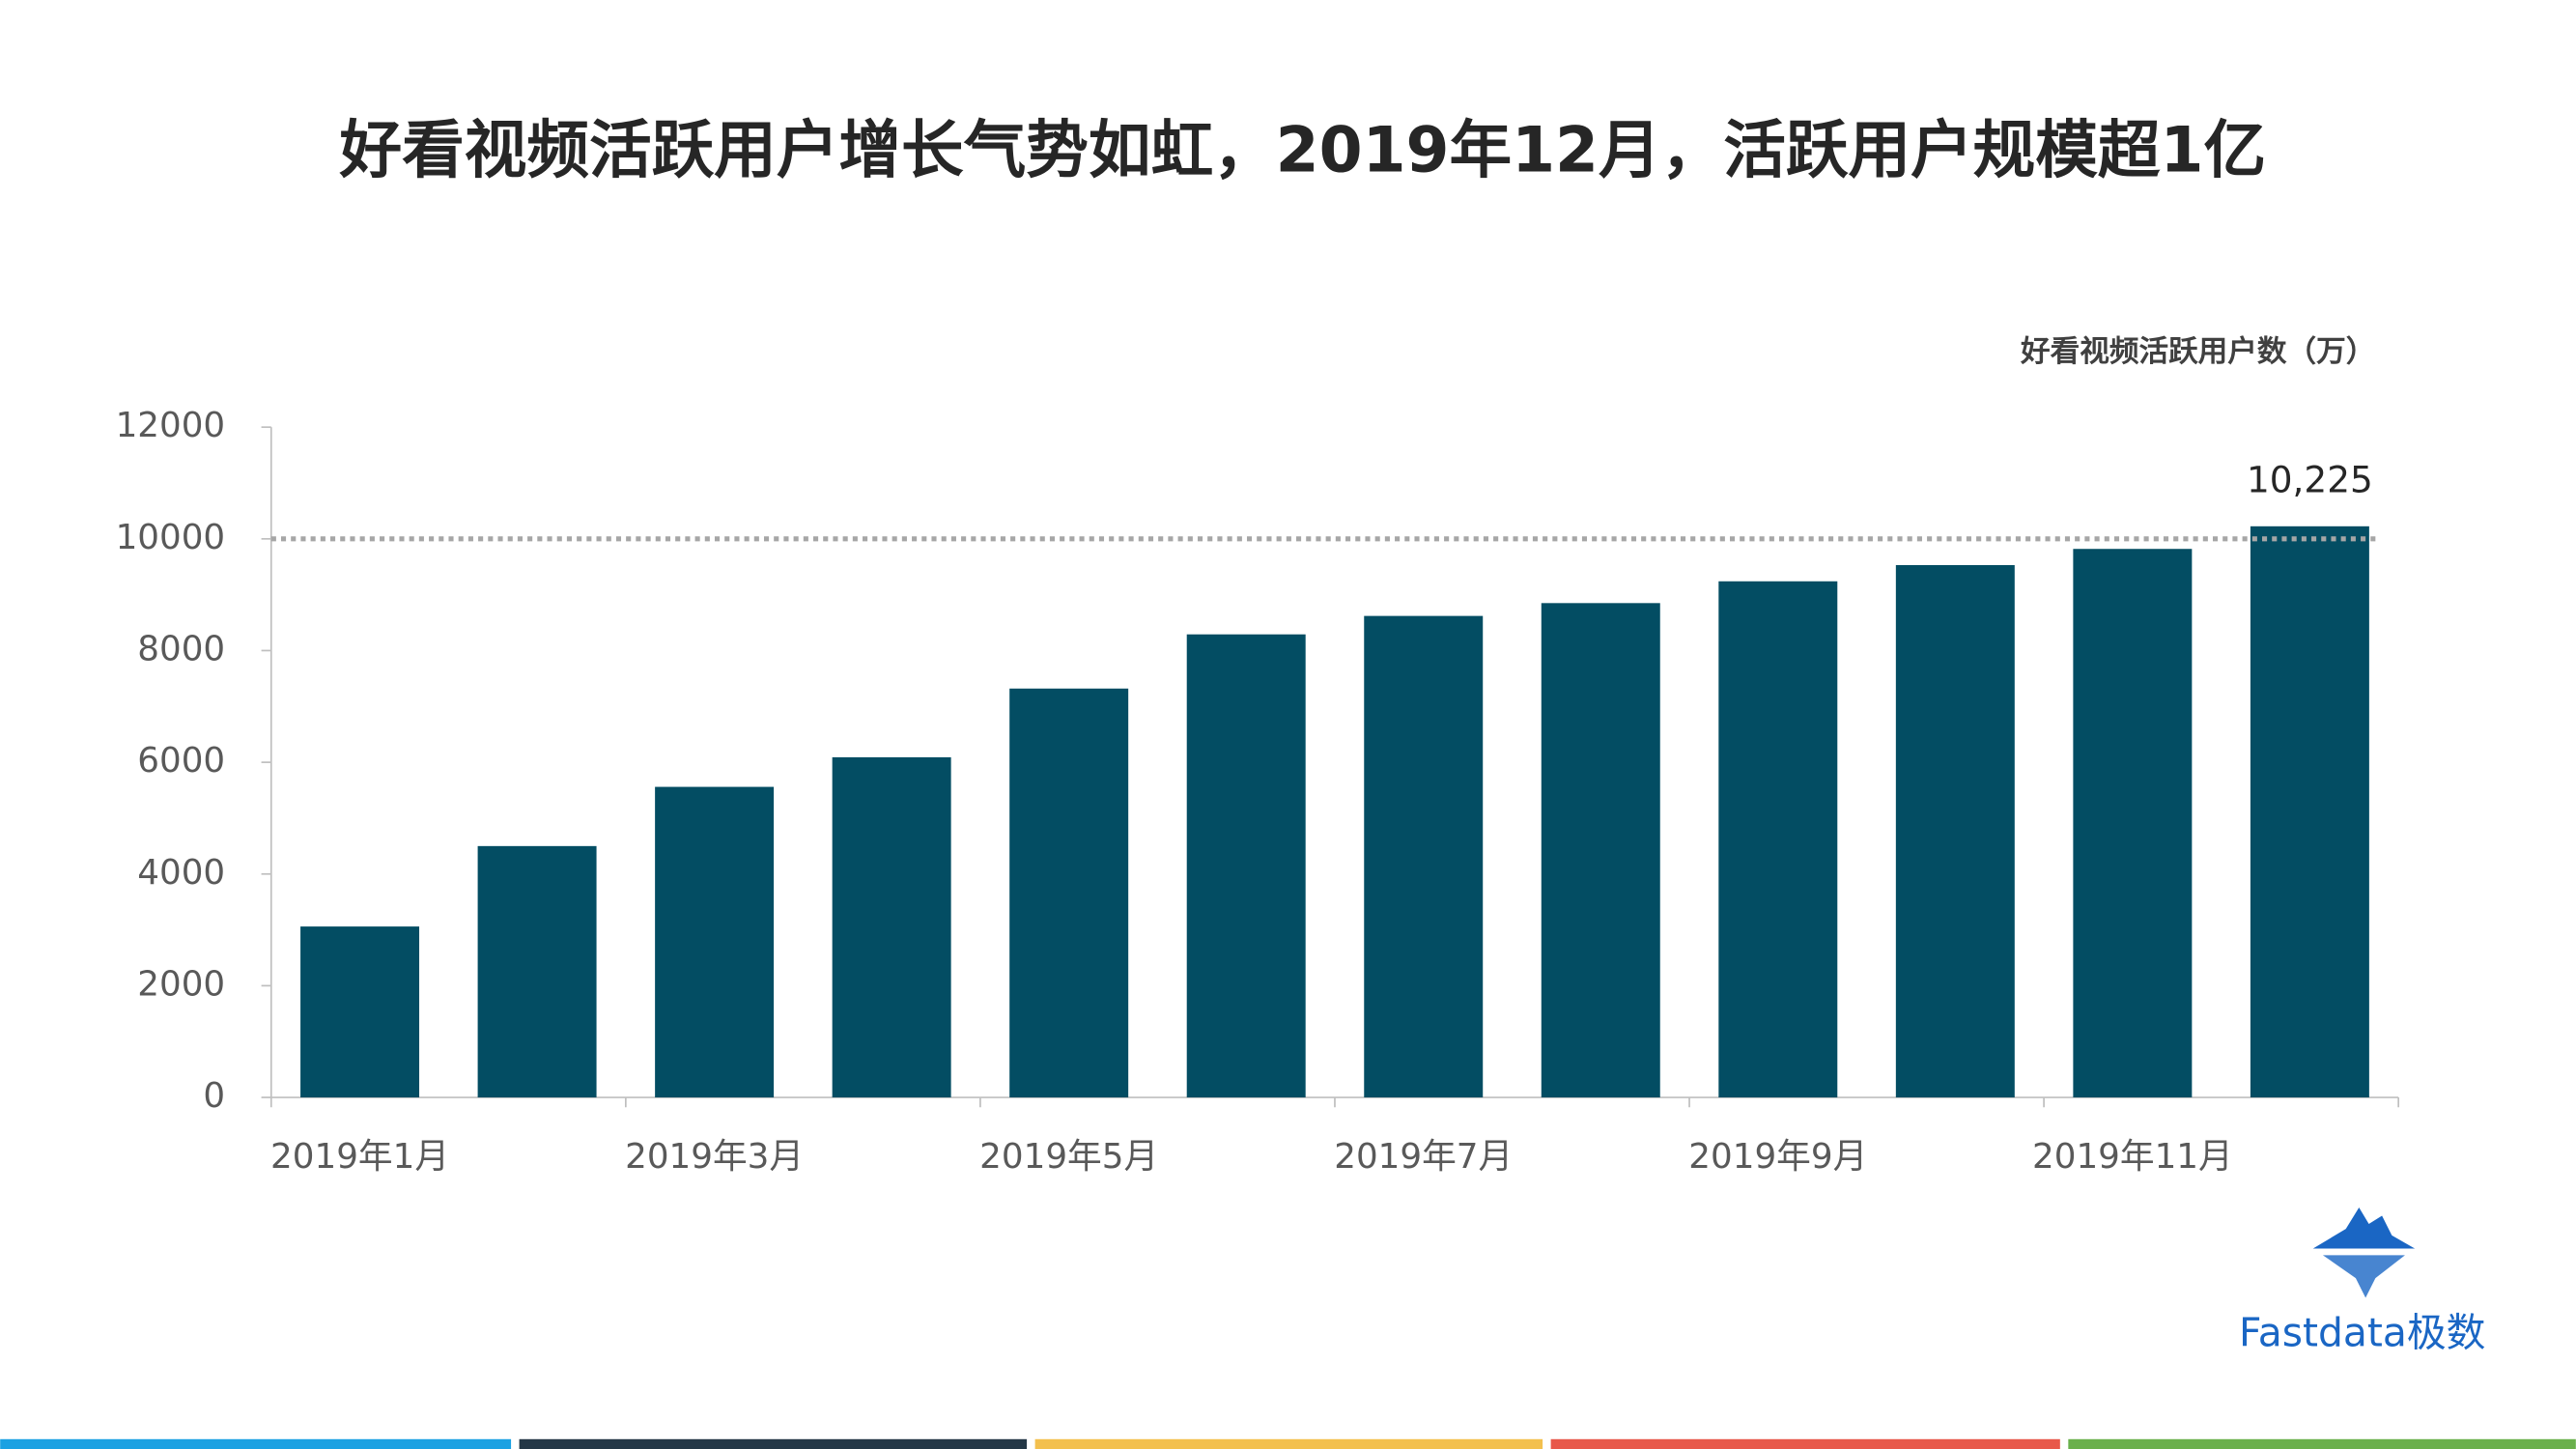  Describe the element at coordinates (1068, 1157) in the screenshot. I see `x-tick-label: 2019年5月` at that location.